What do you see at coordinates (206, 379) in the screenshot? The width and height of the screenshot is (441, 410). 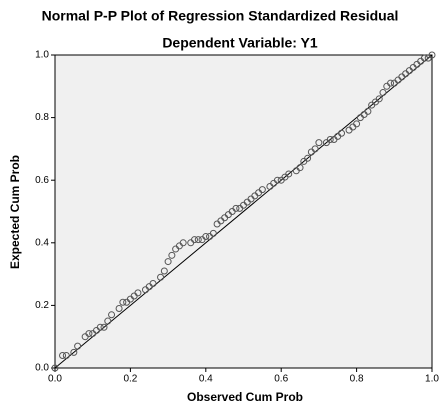 I see `x-tick-label: 0.4` at bounding box center [206, 379].